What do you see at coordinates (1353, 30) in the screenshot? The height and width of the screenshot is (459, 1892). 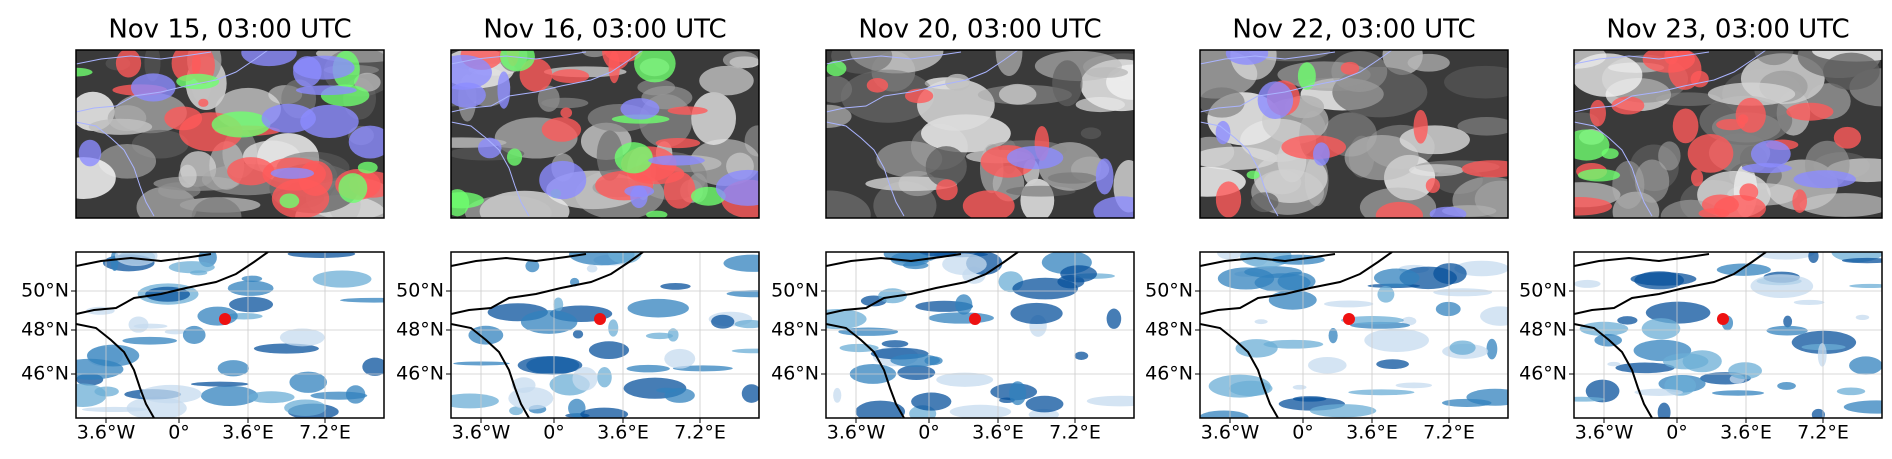 I see `panel-title: Nov 22, 03:00 UTC` at bounding box center [1353, 30].